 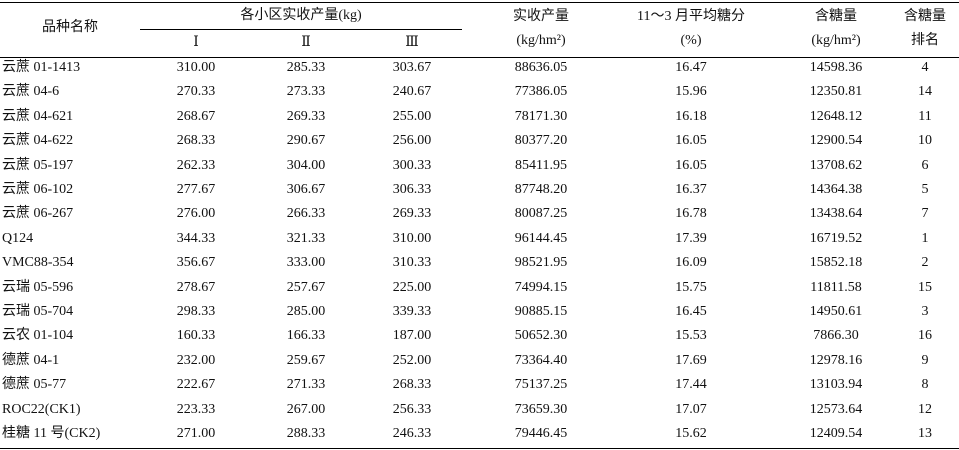 I want to click on value-cell: 12409.54, so click(x=836, y=433).